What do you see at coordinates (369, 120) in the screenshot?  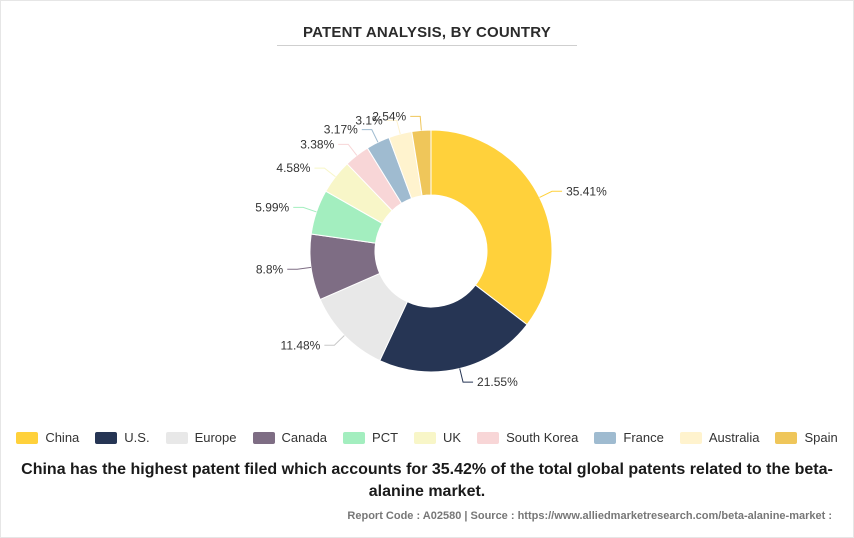 I see `data-label-australia: 3.1%` at bounding box center [369, 120].